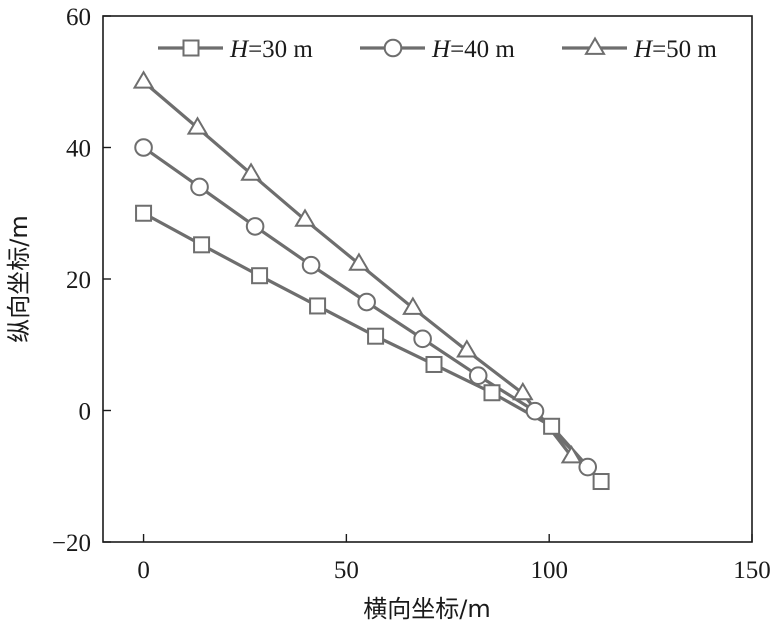 The width and height of the screenshot is (776, 628). Describe the element at coordinates (143, 570) in the screenshot. I see `x-tick-label: 0` at that location.